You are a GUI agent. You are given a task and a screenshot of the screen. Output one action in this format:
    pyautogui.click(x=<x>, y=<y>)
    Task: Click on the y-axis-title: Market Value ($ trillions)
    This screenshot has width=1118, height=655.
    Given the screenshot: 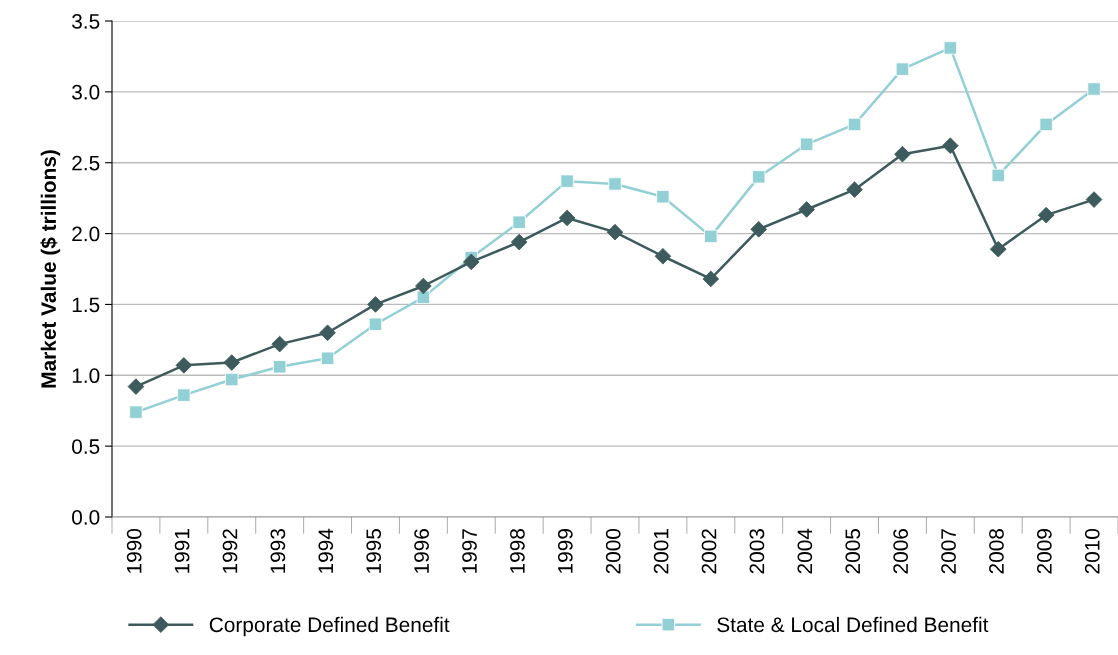 What is the action you would take?
    pyautogui.click(x=50, y=269)
    